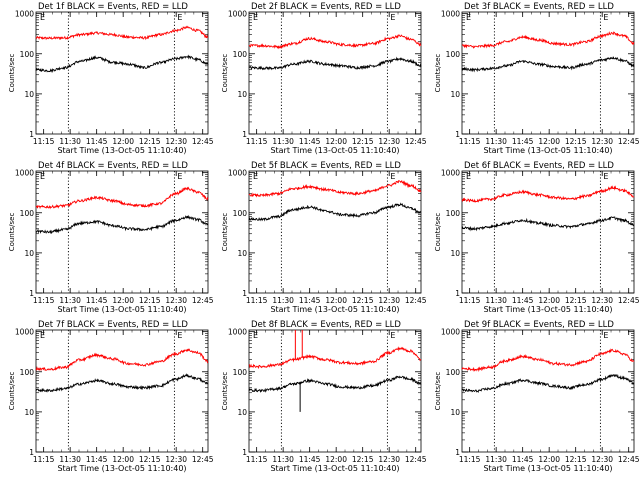 The height and width of the screenshot is (485, 640). I want to click on panel-title: Det 2f BLACK = Events, RED = LLD, so click(326, 7).